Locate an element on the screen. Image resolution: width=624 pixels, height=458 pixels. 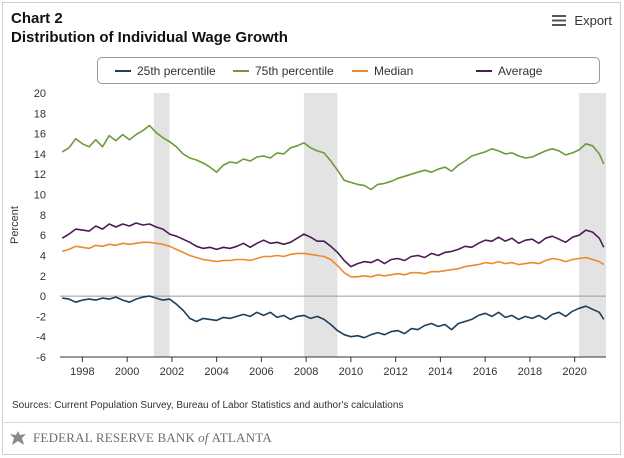
y-tick-label: 20 is located at coordinates (40, 94).